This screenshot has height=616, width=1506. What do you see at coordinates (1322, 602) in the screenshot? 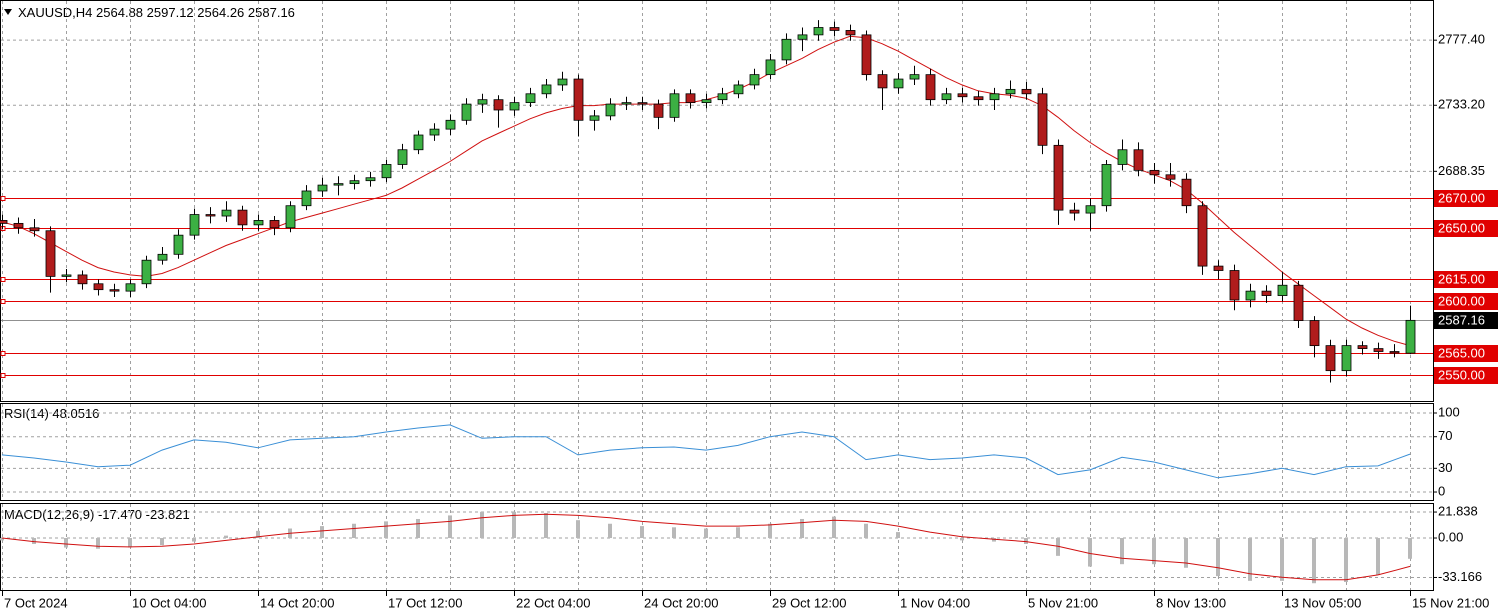
I see `x-tick-label: 13 Nov 05:00` at bounding box center [1322, 602].